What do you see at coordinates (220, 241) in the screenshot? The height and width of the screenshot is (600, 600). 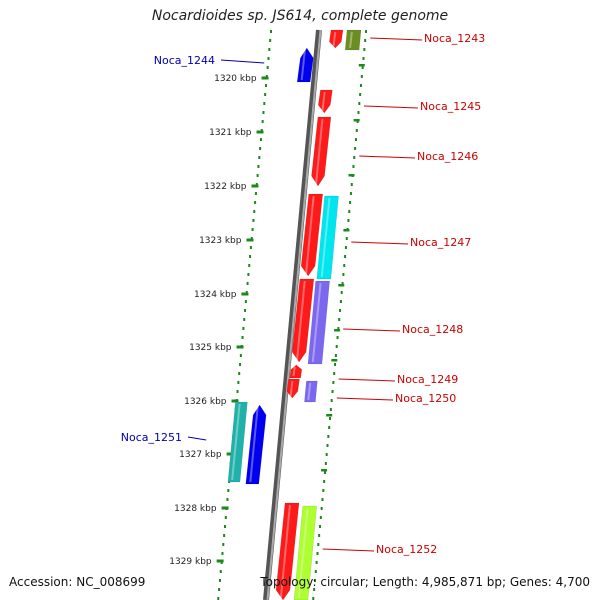 I see `tick-label: 1323 kbp` at bounding box center [220, 241].